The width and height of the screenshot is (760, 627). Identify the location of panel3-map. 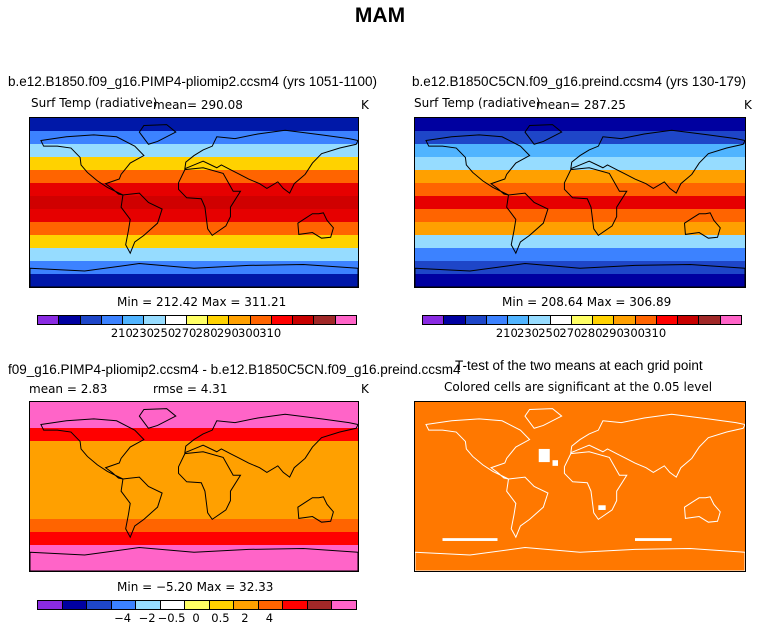
(194, 486).